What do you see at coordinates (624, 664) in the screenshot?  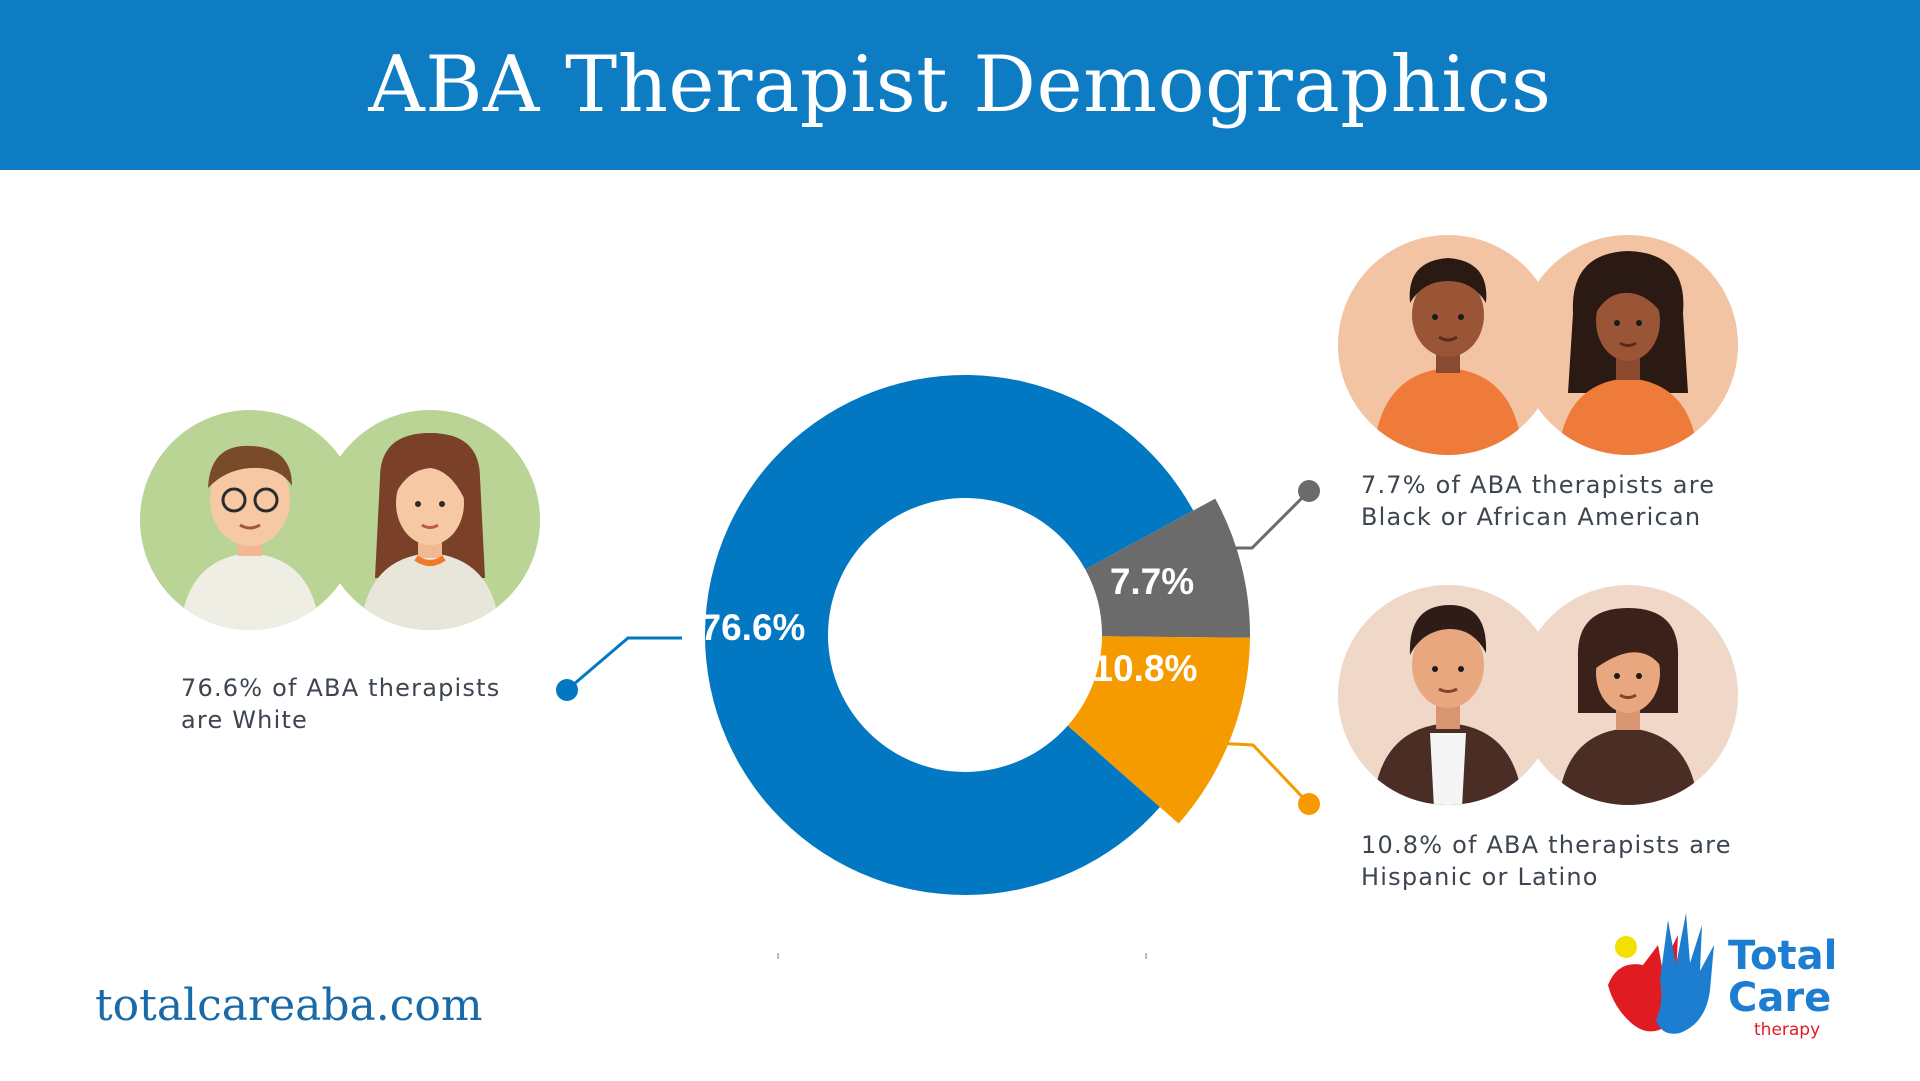 I see `leader-white` at bounding box center [624, 664].